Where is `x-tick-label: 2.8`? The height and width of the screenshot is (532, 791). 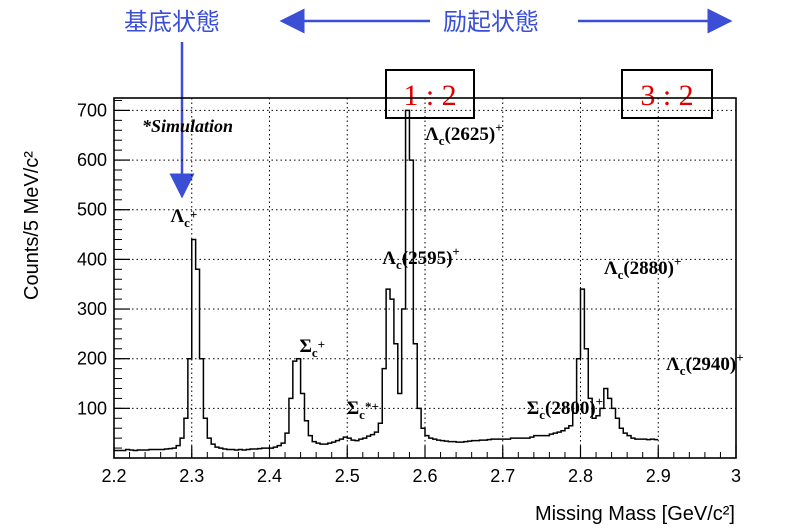
x-tick-label: 2.8 is located at coordinates (580, 476).